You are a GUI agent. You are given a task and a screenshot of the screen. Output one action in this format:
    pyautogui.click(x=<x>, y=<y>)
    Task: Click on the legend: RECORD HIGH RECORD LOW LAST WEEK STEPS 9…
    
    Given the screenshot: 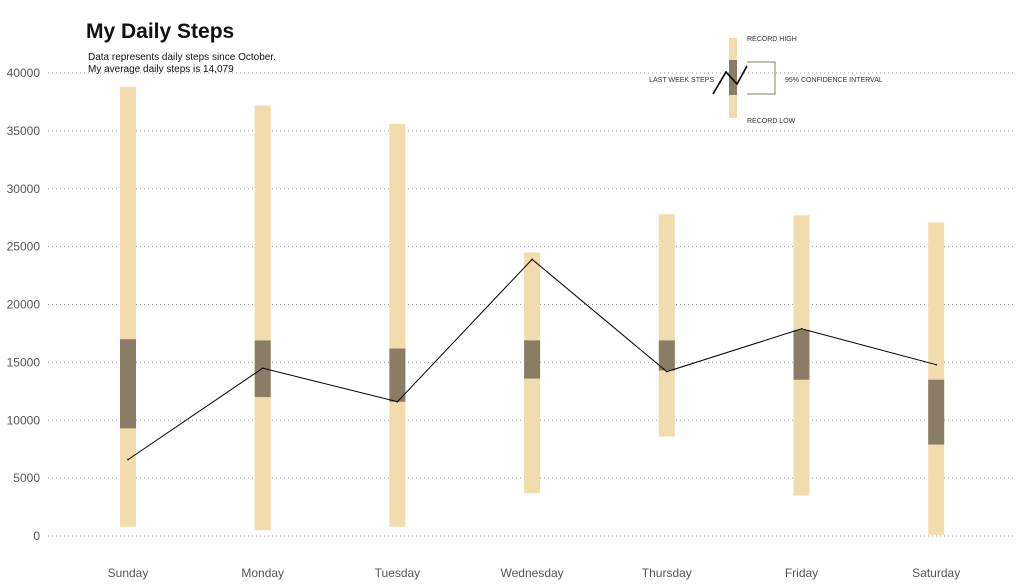 What is the action you would take?
    pyautogui.click(x=766, y=80)
    